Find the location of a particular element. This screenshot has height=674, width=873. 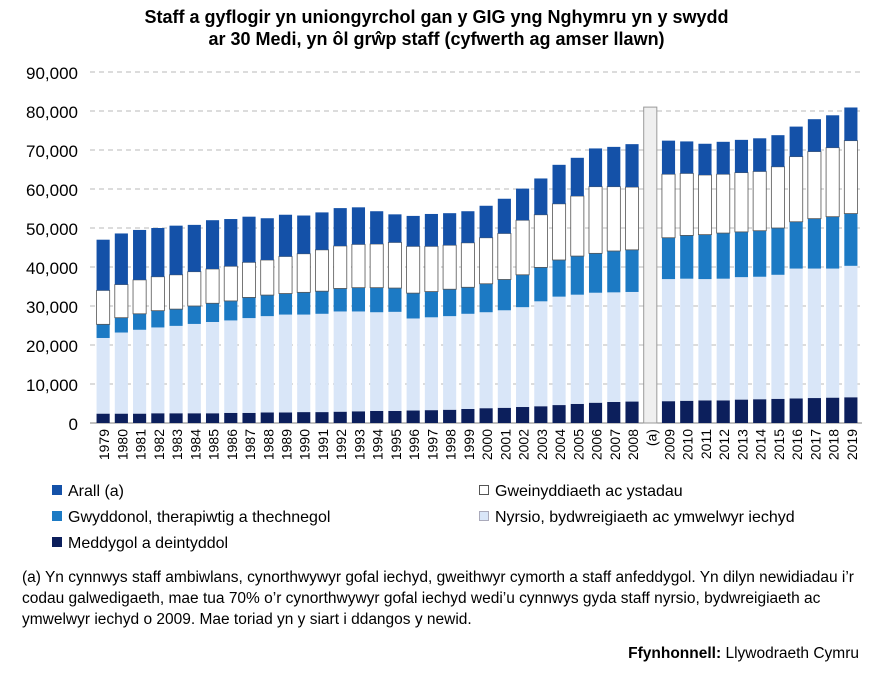

legend-item-gweinyddiaeth: Gweinyddiaeth ac ystadau is located at coordinates (581, 492).